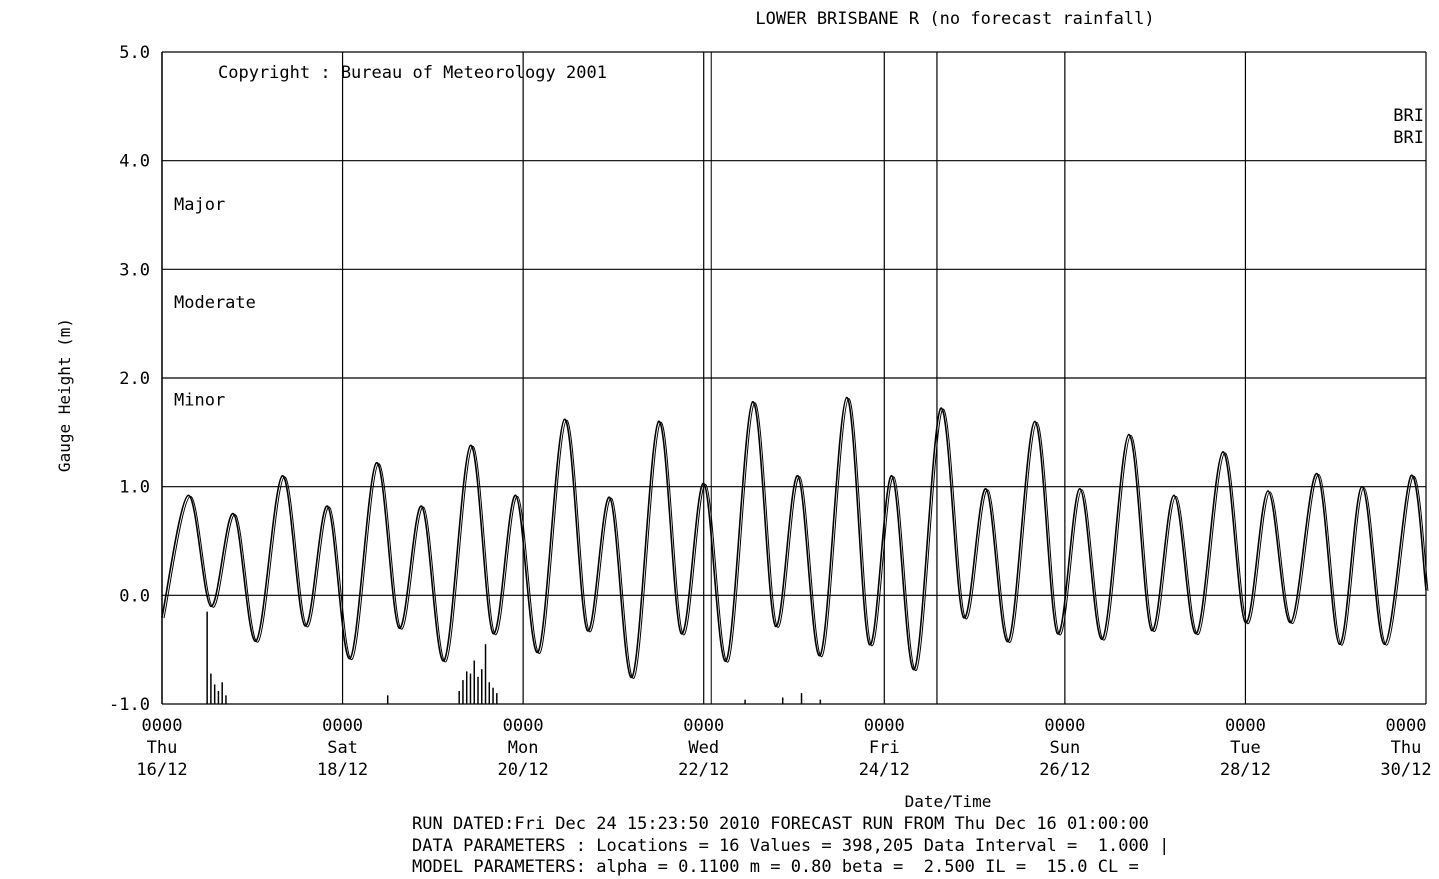  Describe the element at coordinates (514, 657) in the screenshot. I see `rainfall-bars` at that location.